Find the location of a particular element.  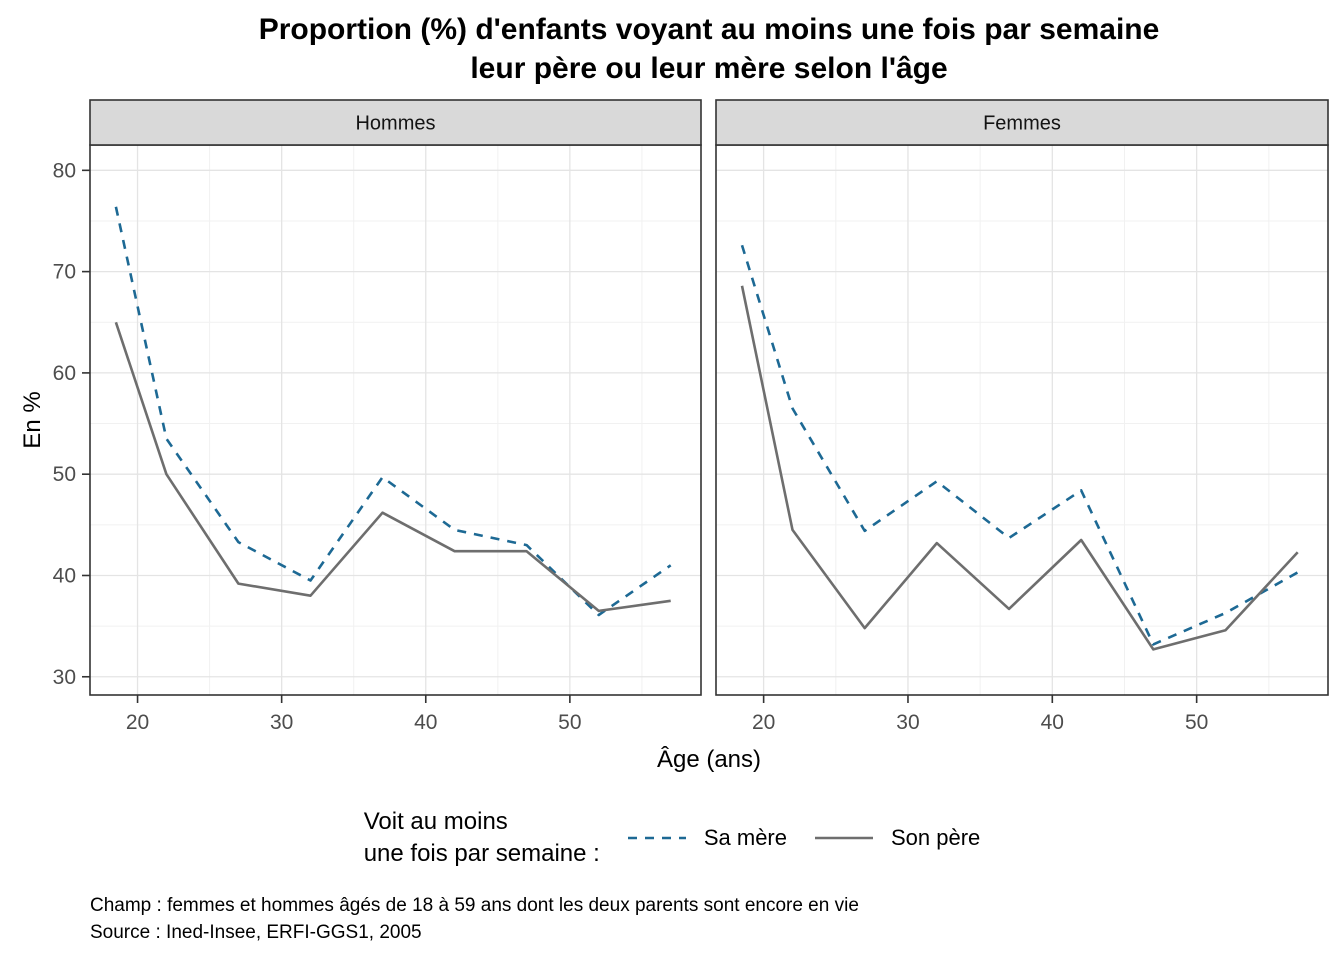

legend-title-line2: une fois par semaine : is located at coordinates (481, 853).